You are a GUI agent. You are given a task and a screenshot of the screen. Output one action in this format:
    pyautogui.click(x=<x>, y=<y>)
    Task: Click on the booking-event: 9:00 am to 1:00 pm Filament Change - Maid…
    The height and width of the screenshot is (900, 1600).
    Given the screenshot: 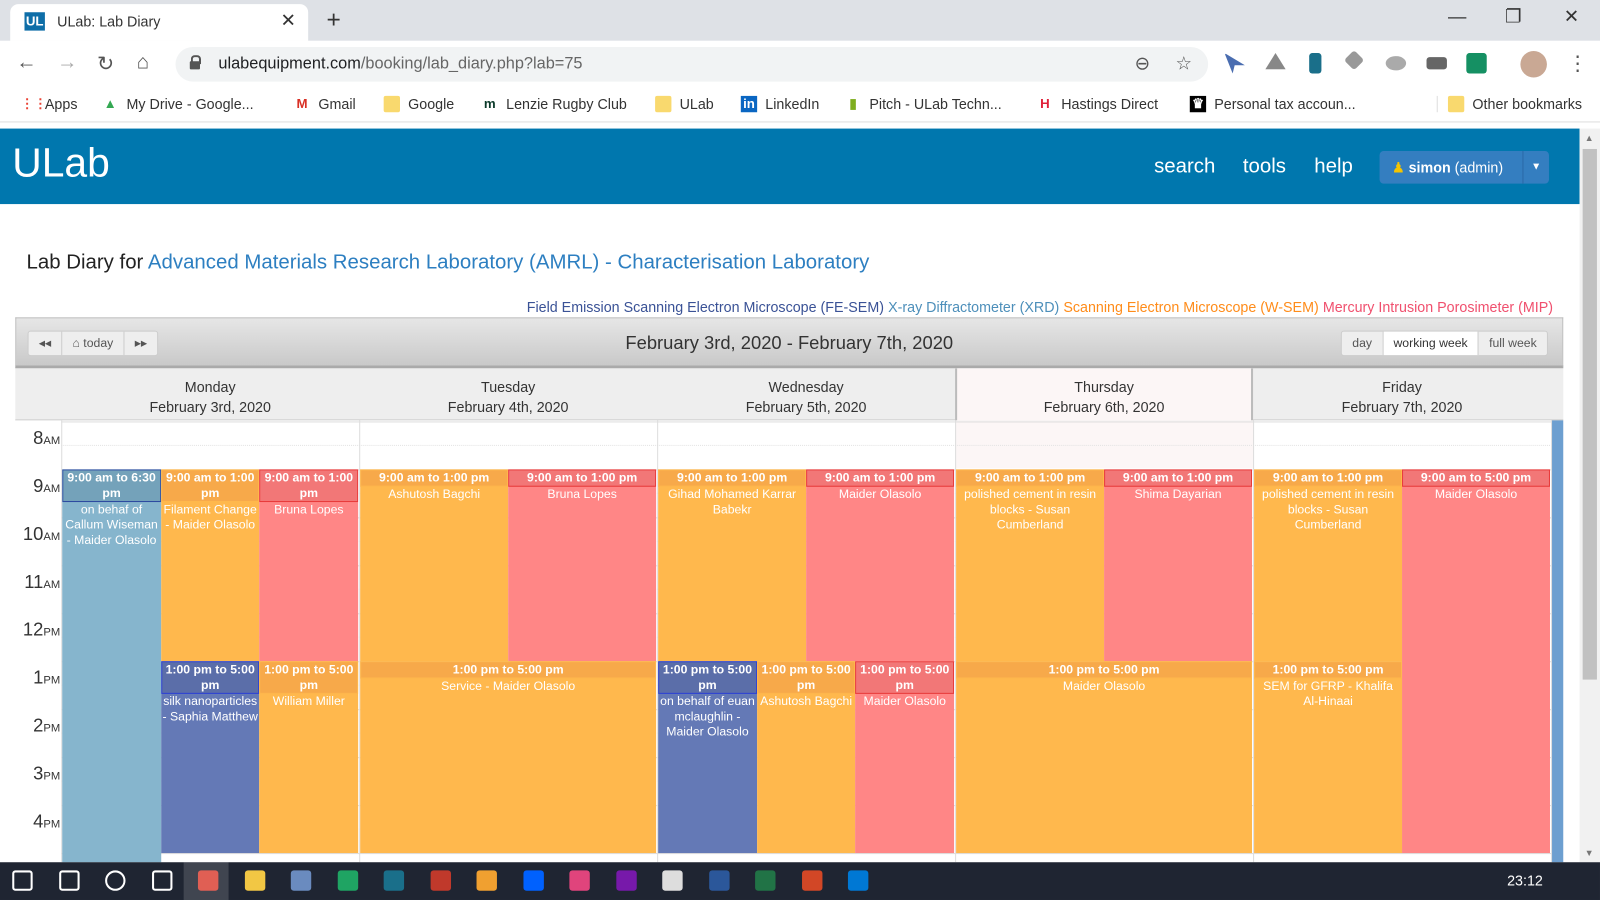 What is the action you would take?
    pyautogui.click(x=210, y=565)
    